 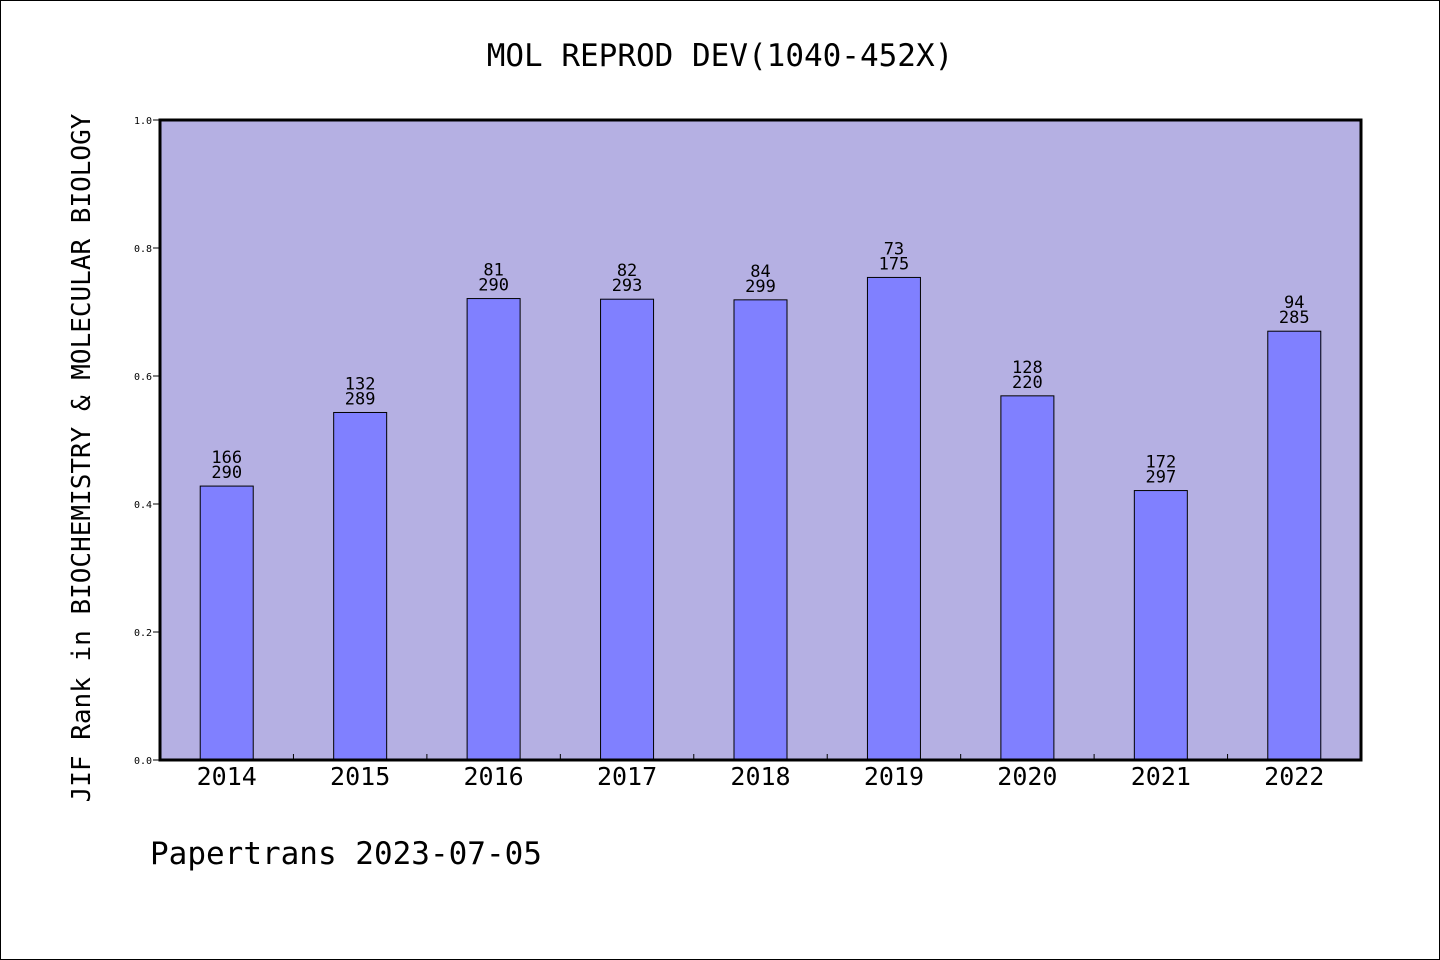 I want to click on x-tick-label: 2016, so click(x=494, y=776).